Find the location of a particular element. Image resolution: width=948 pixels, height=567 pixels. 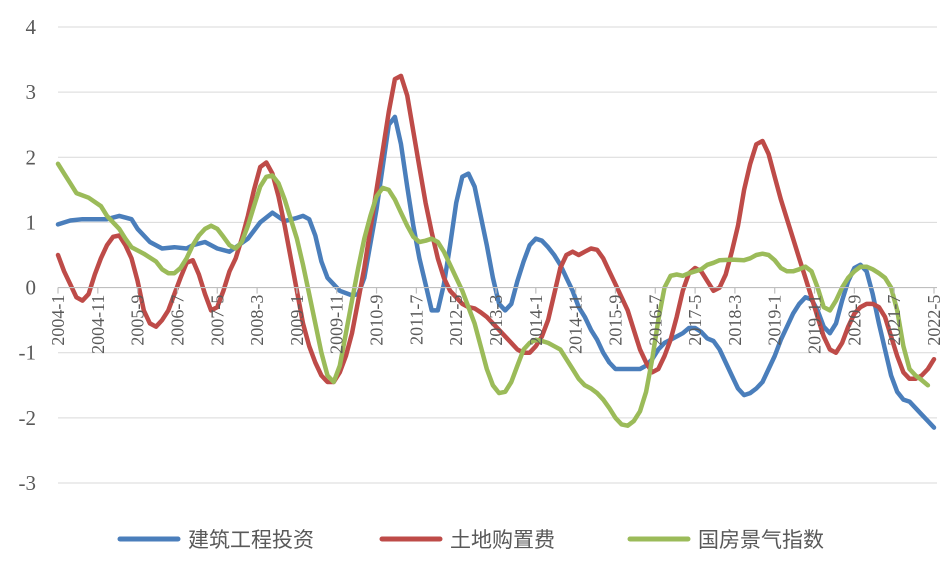

y-tick-label: 2 is located at coordinates (31, 157).